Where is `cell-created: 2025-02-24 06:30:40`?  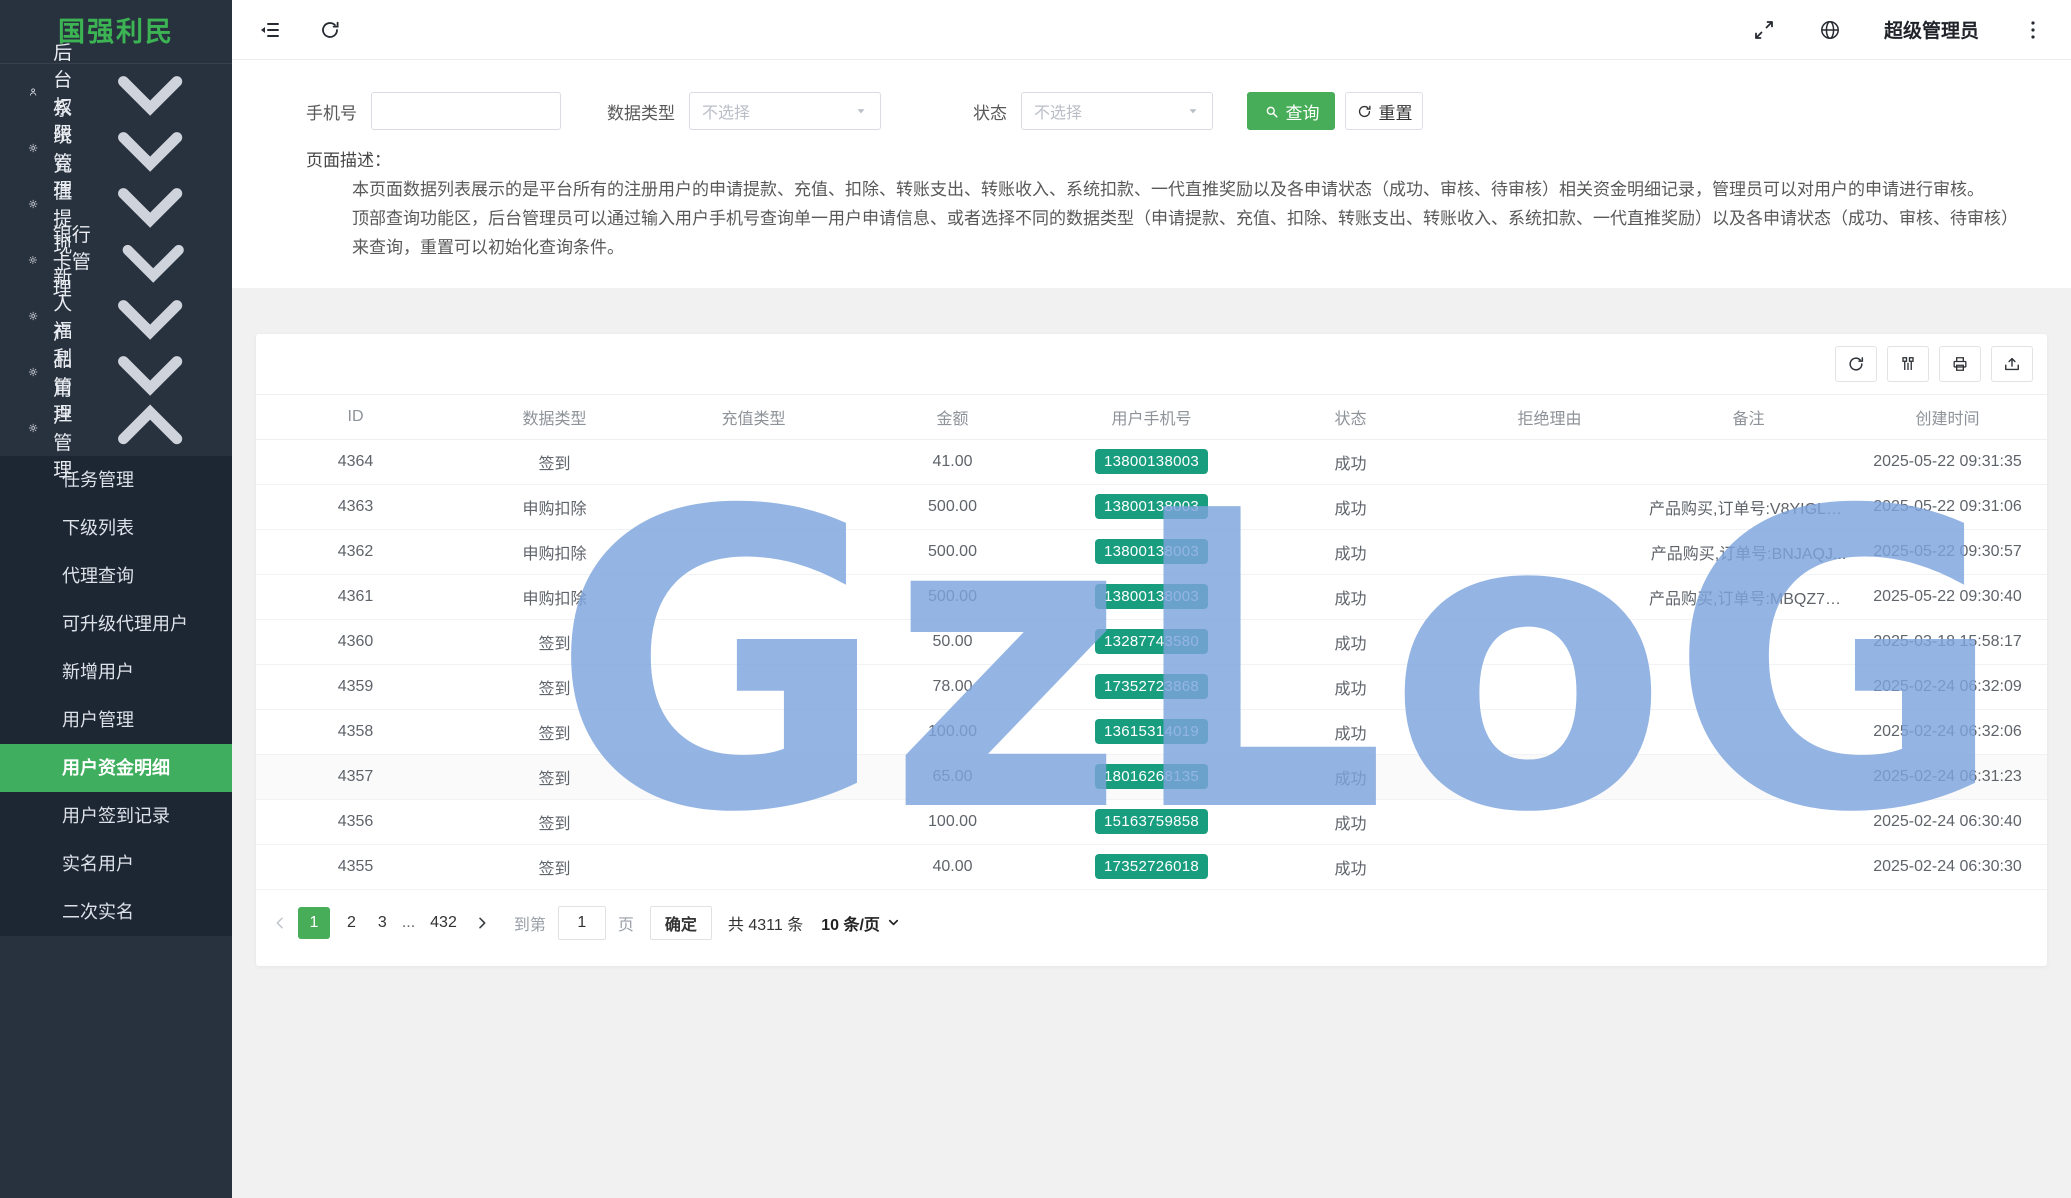 cell-created: 2025-02-24 06:30:40 is located at coordinates (1947, 822).